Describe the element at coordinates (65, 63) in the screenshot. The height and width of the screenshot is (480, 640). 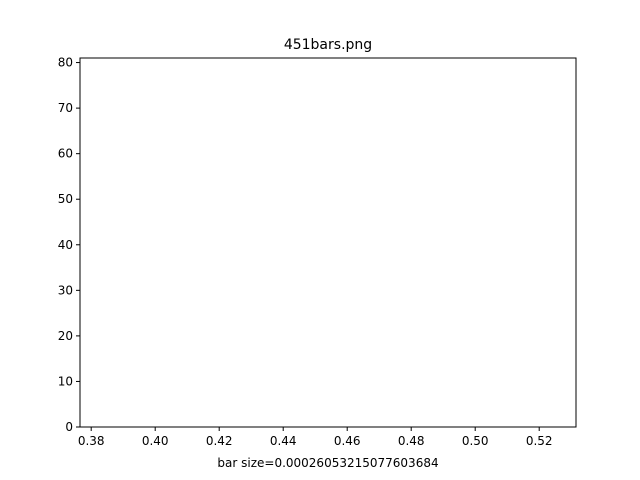
I see `y-tick-label: 80` at that location.